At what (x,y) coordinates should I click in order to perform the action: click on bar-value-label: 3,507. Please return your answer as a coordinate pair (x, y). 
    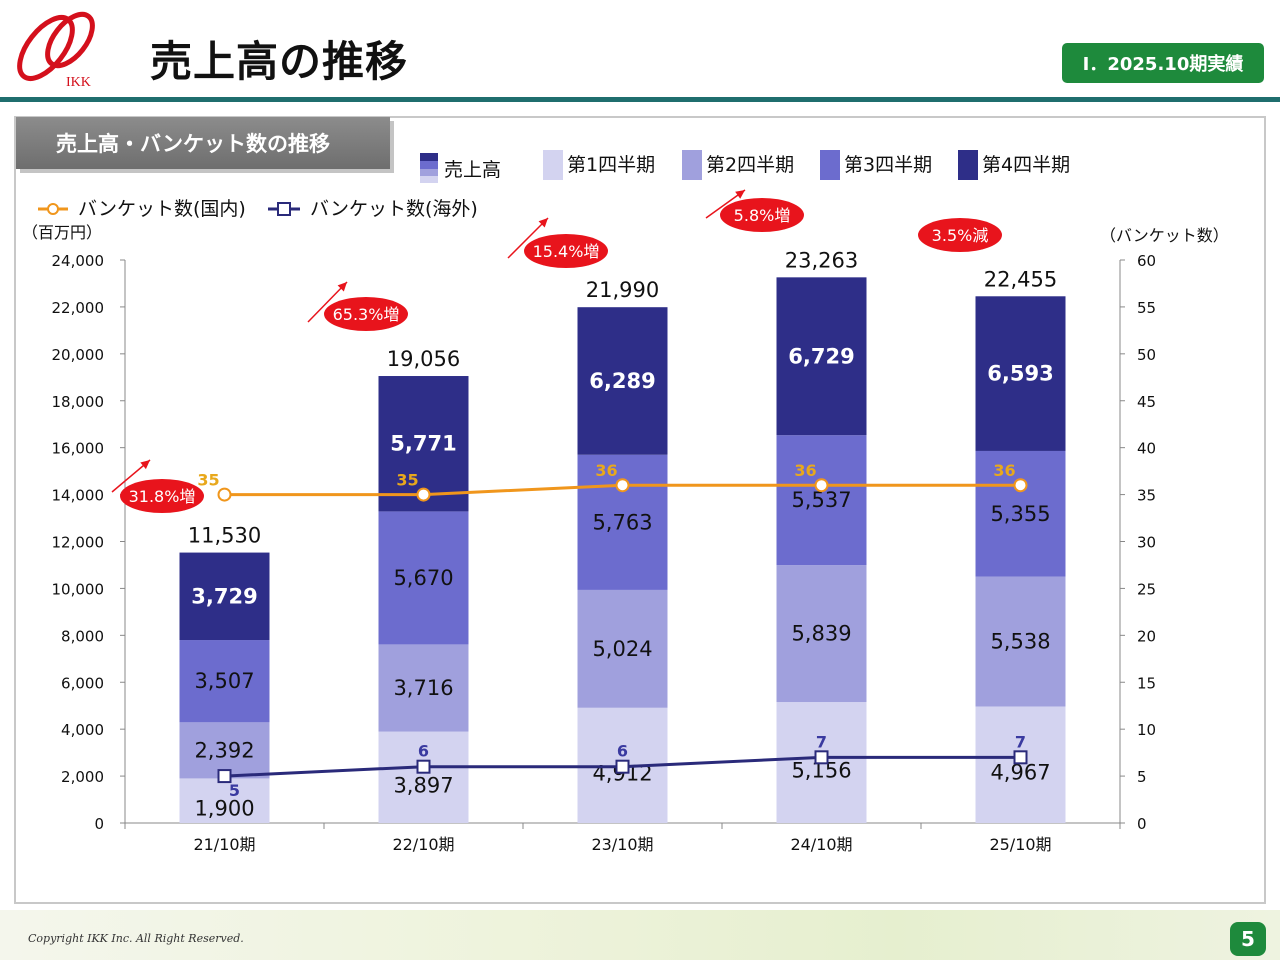
    Looking at the image, I should click on (224, 681).